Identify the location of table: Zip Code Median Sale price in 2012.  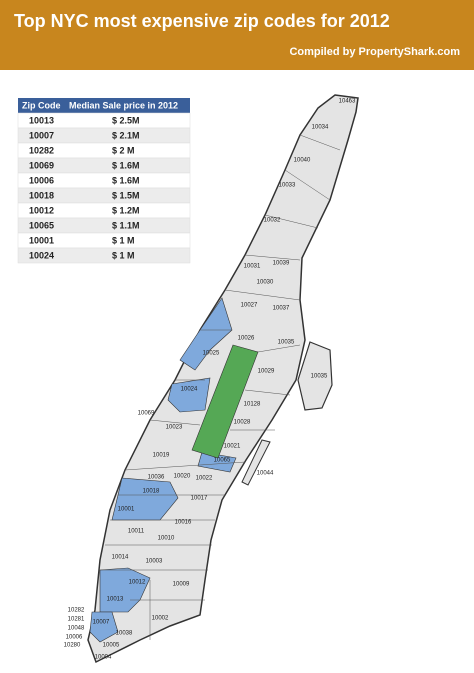
(104, 105).